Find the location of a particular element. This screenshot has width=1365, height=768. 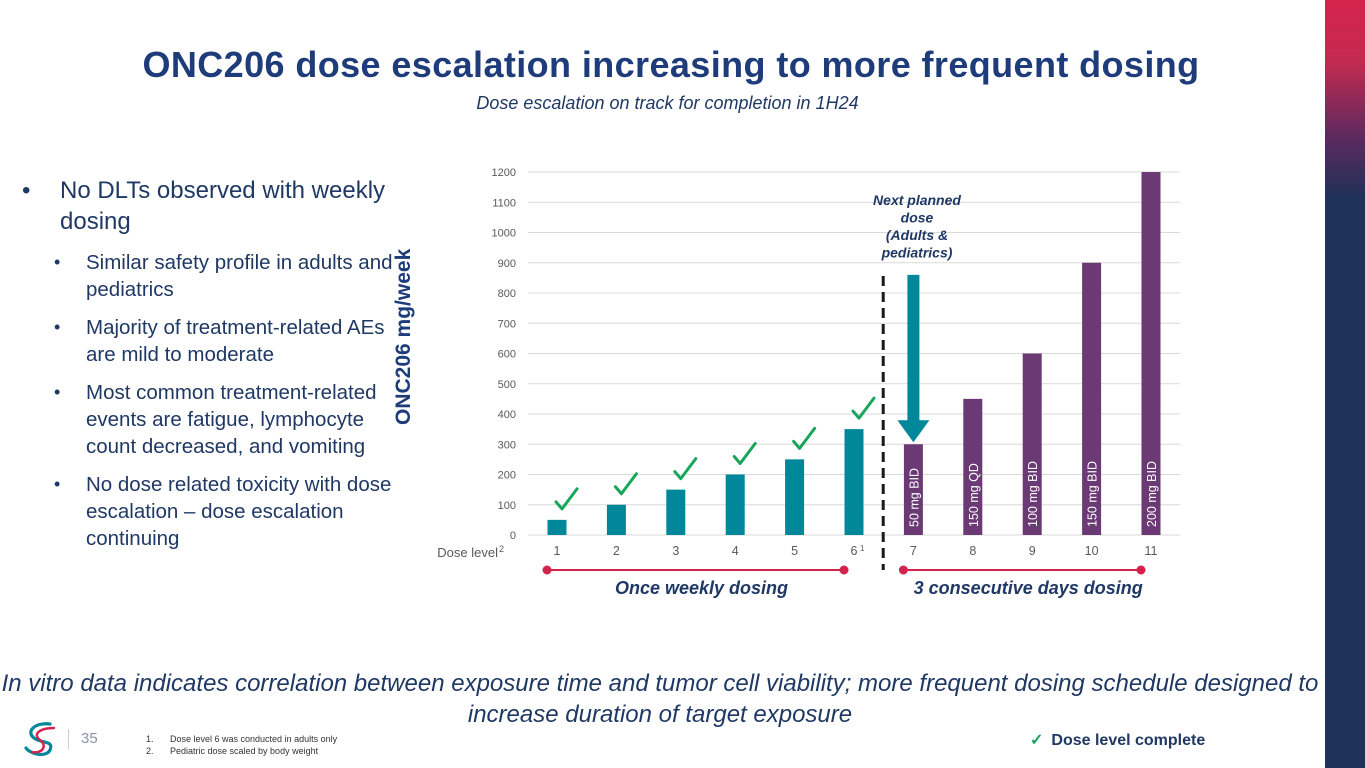

x-axis-superscript: 2 is located at coordinates (501, 549).